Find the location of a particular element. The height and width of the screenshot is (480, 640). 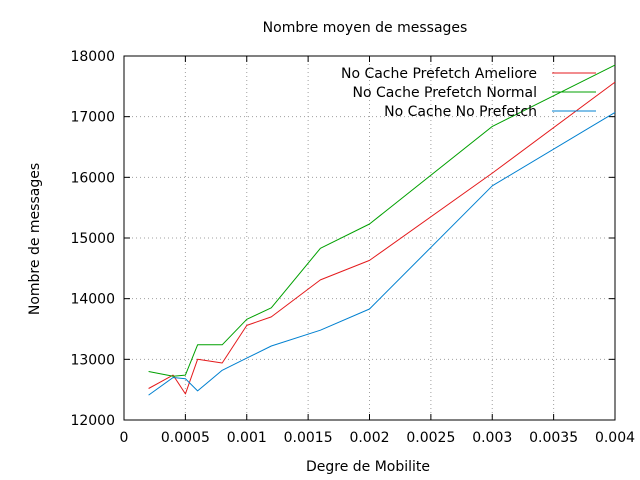

y-tick-label: 15000 is located at coordinates (92, 239).